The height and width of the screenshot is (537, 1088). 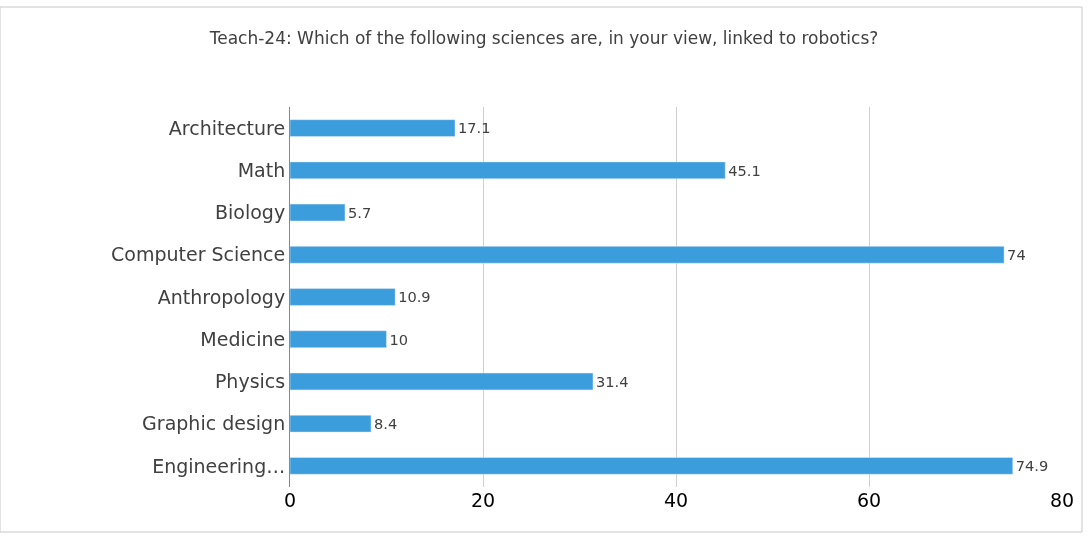 What do you see at coordinates (676, 500) in the screenshot?
I see `x-tick-label: 40` at bounding box center [676, 500].